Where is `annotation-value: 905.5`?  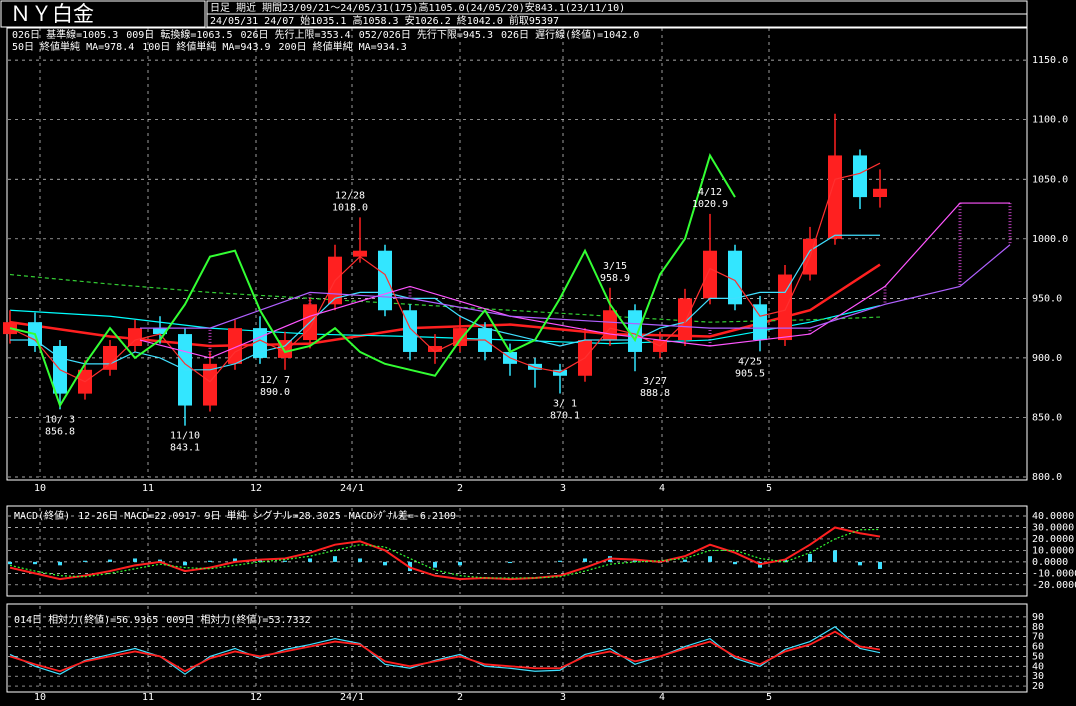
annotation-value: 905.5 is located at coordinates (750, 373).